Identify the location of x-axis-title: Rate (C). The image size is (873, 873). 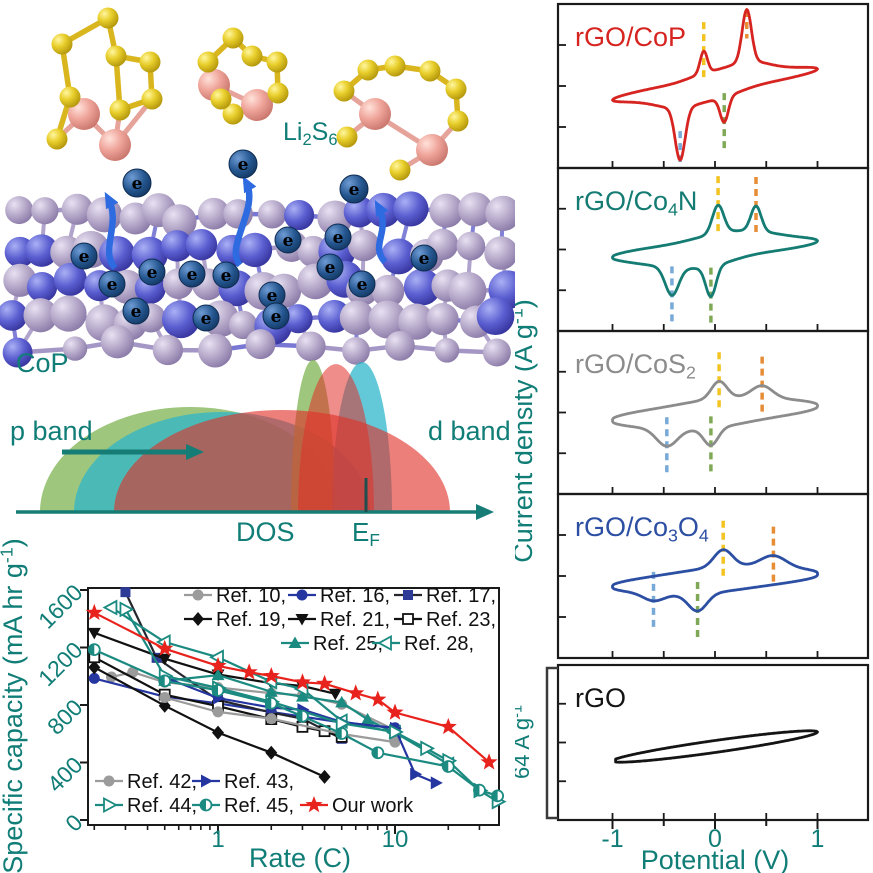
(300, 858).